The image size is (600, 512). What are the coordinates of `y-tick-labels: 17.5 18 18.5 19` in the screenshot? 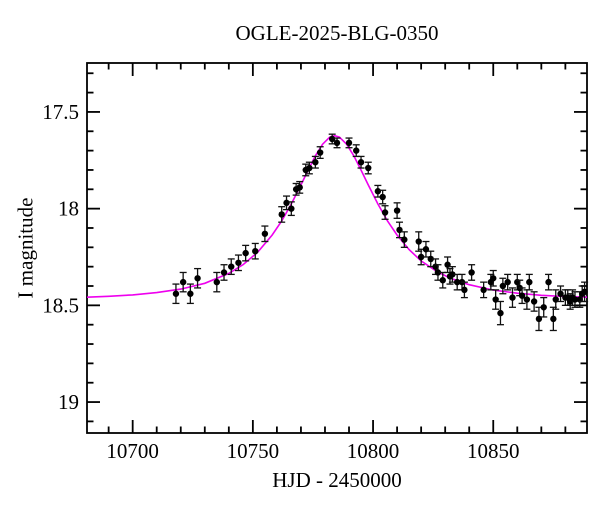 It's located at (60, 257).